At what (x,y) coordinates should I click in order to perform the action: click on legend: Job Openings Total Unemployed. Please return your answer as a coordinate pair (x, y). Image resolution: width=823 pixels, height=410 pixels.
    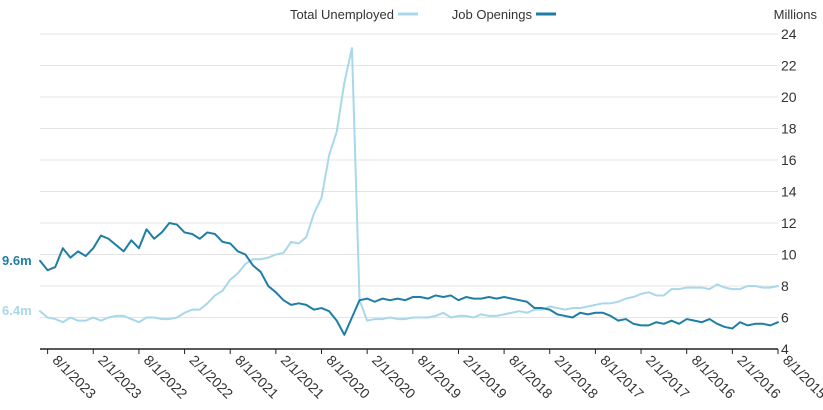
    Looking at the image, I should click on (423, 14).